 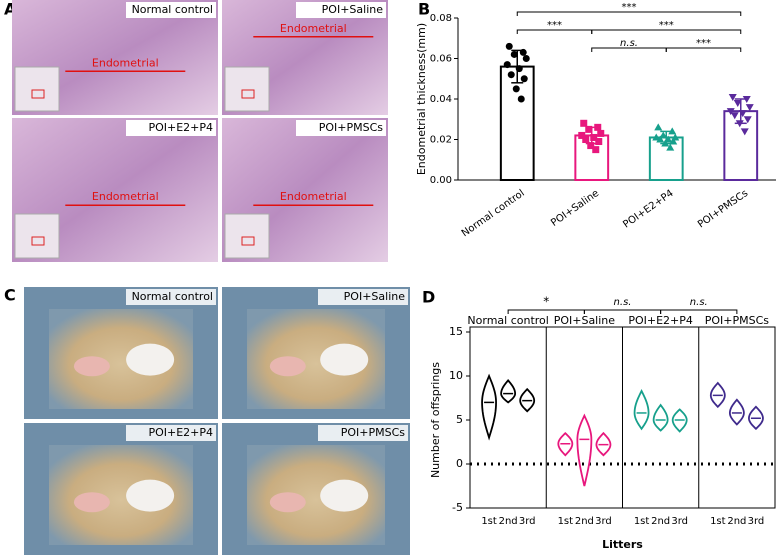 What do you see at coordinates (648, 209) in the screenshot?
I see `x-tick-label: POI+E2+P4` at bounding box center [648, 209].